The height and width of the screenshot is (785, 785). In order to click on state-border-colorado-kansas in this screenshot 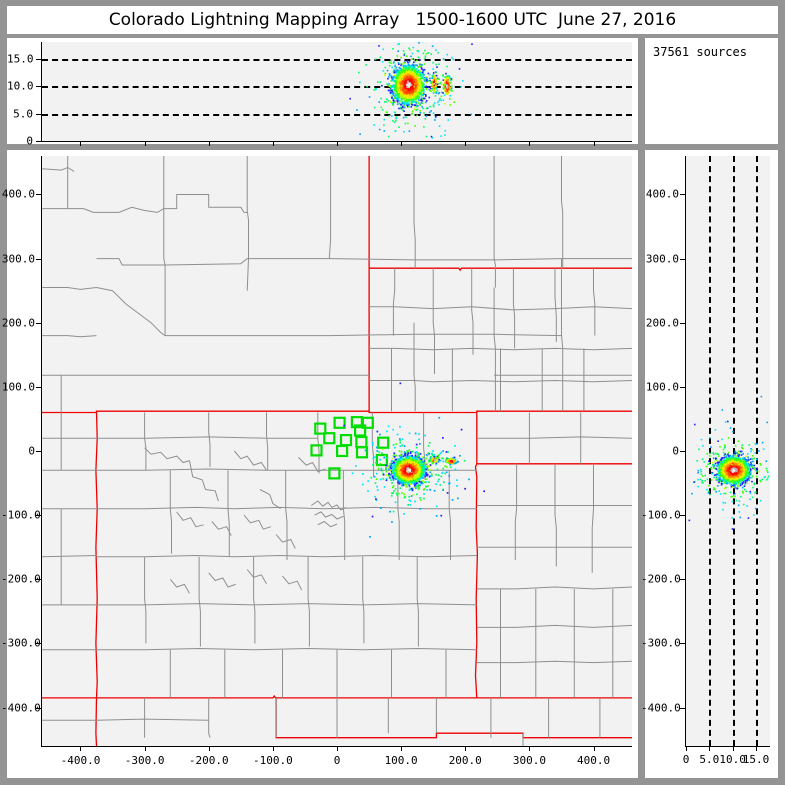, I will do `click(476, 555)`.